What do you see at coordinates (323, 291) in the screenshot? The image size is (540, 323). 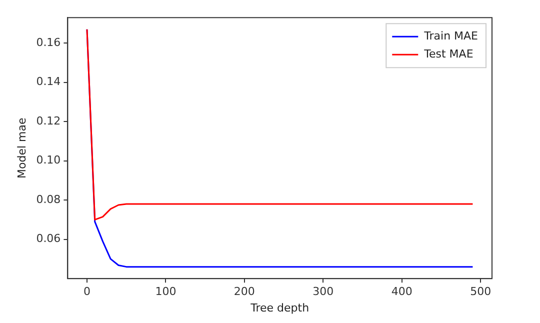 I see `x-tick-label: 300` at bounding box center [323, 291].